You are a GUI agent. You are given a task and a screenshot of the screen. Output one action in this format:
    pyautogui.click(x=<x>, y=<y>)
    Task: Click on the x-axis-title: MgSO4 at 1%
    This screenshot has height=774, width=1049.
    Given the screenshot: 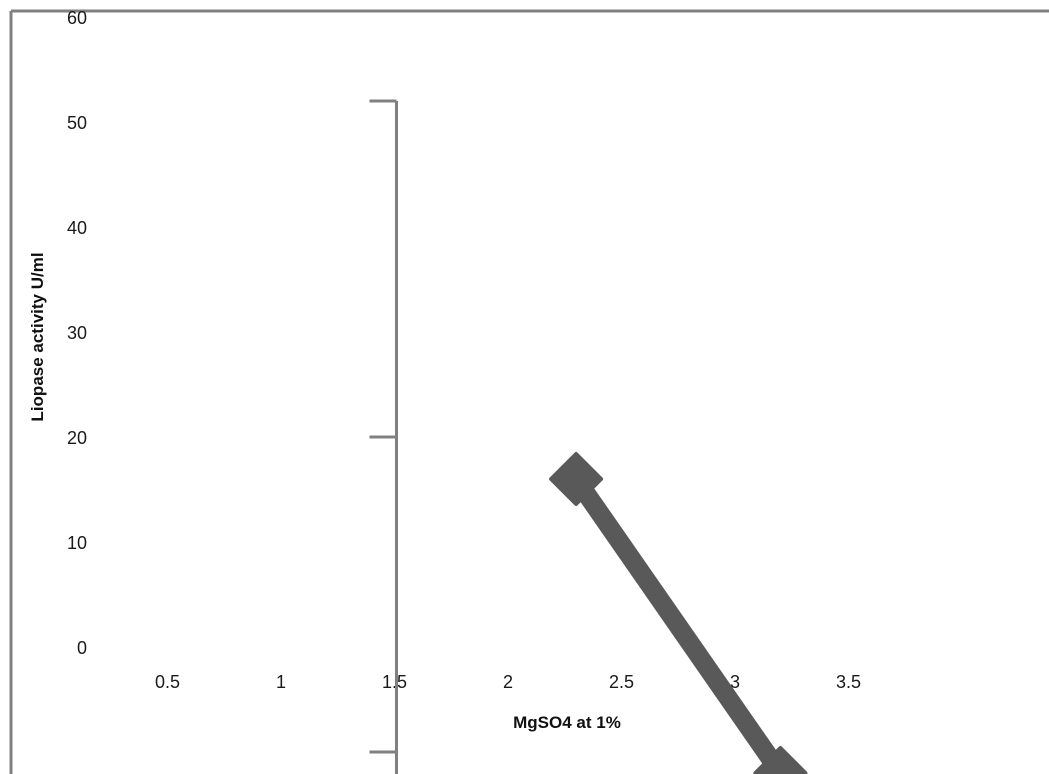 What is the action you would take?
    pyautogui.click(x=567, y=722)
    